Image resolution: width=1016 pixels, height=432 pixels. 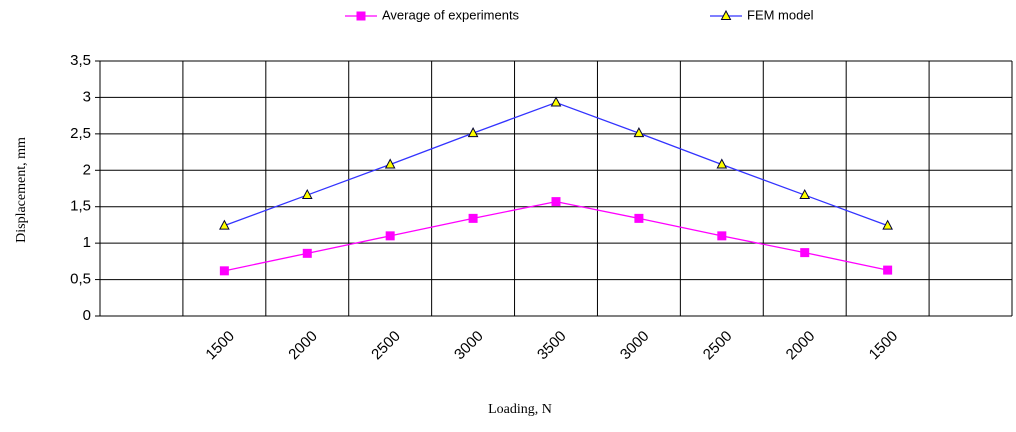 What do you see at coordinates (21, 190) in the screenshot?
I see `y-axis-title: Displacement, mm` at bounding box center [21, 190].